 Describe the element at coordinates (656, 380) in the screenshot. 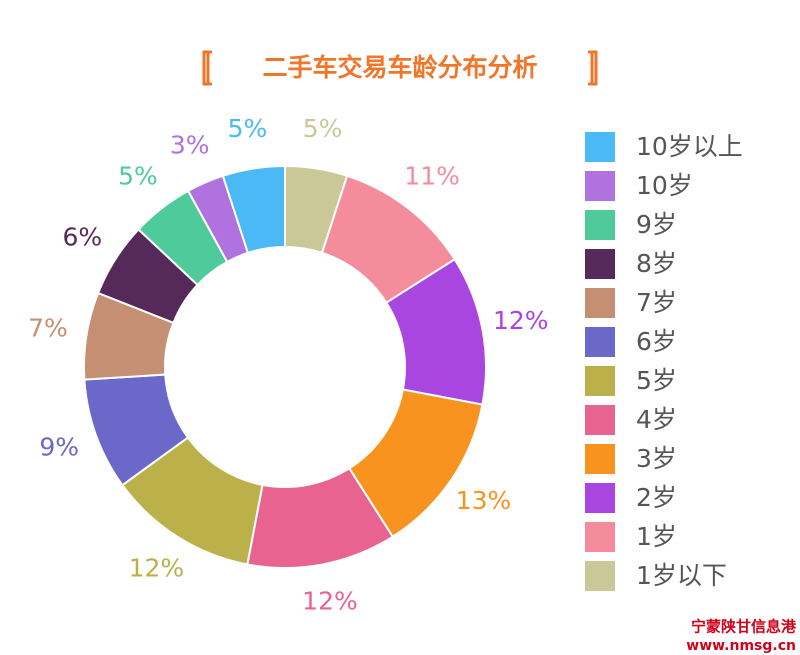

I see `legend-label: 5岁` at that location.